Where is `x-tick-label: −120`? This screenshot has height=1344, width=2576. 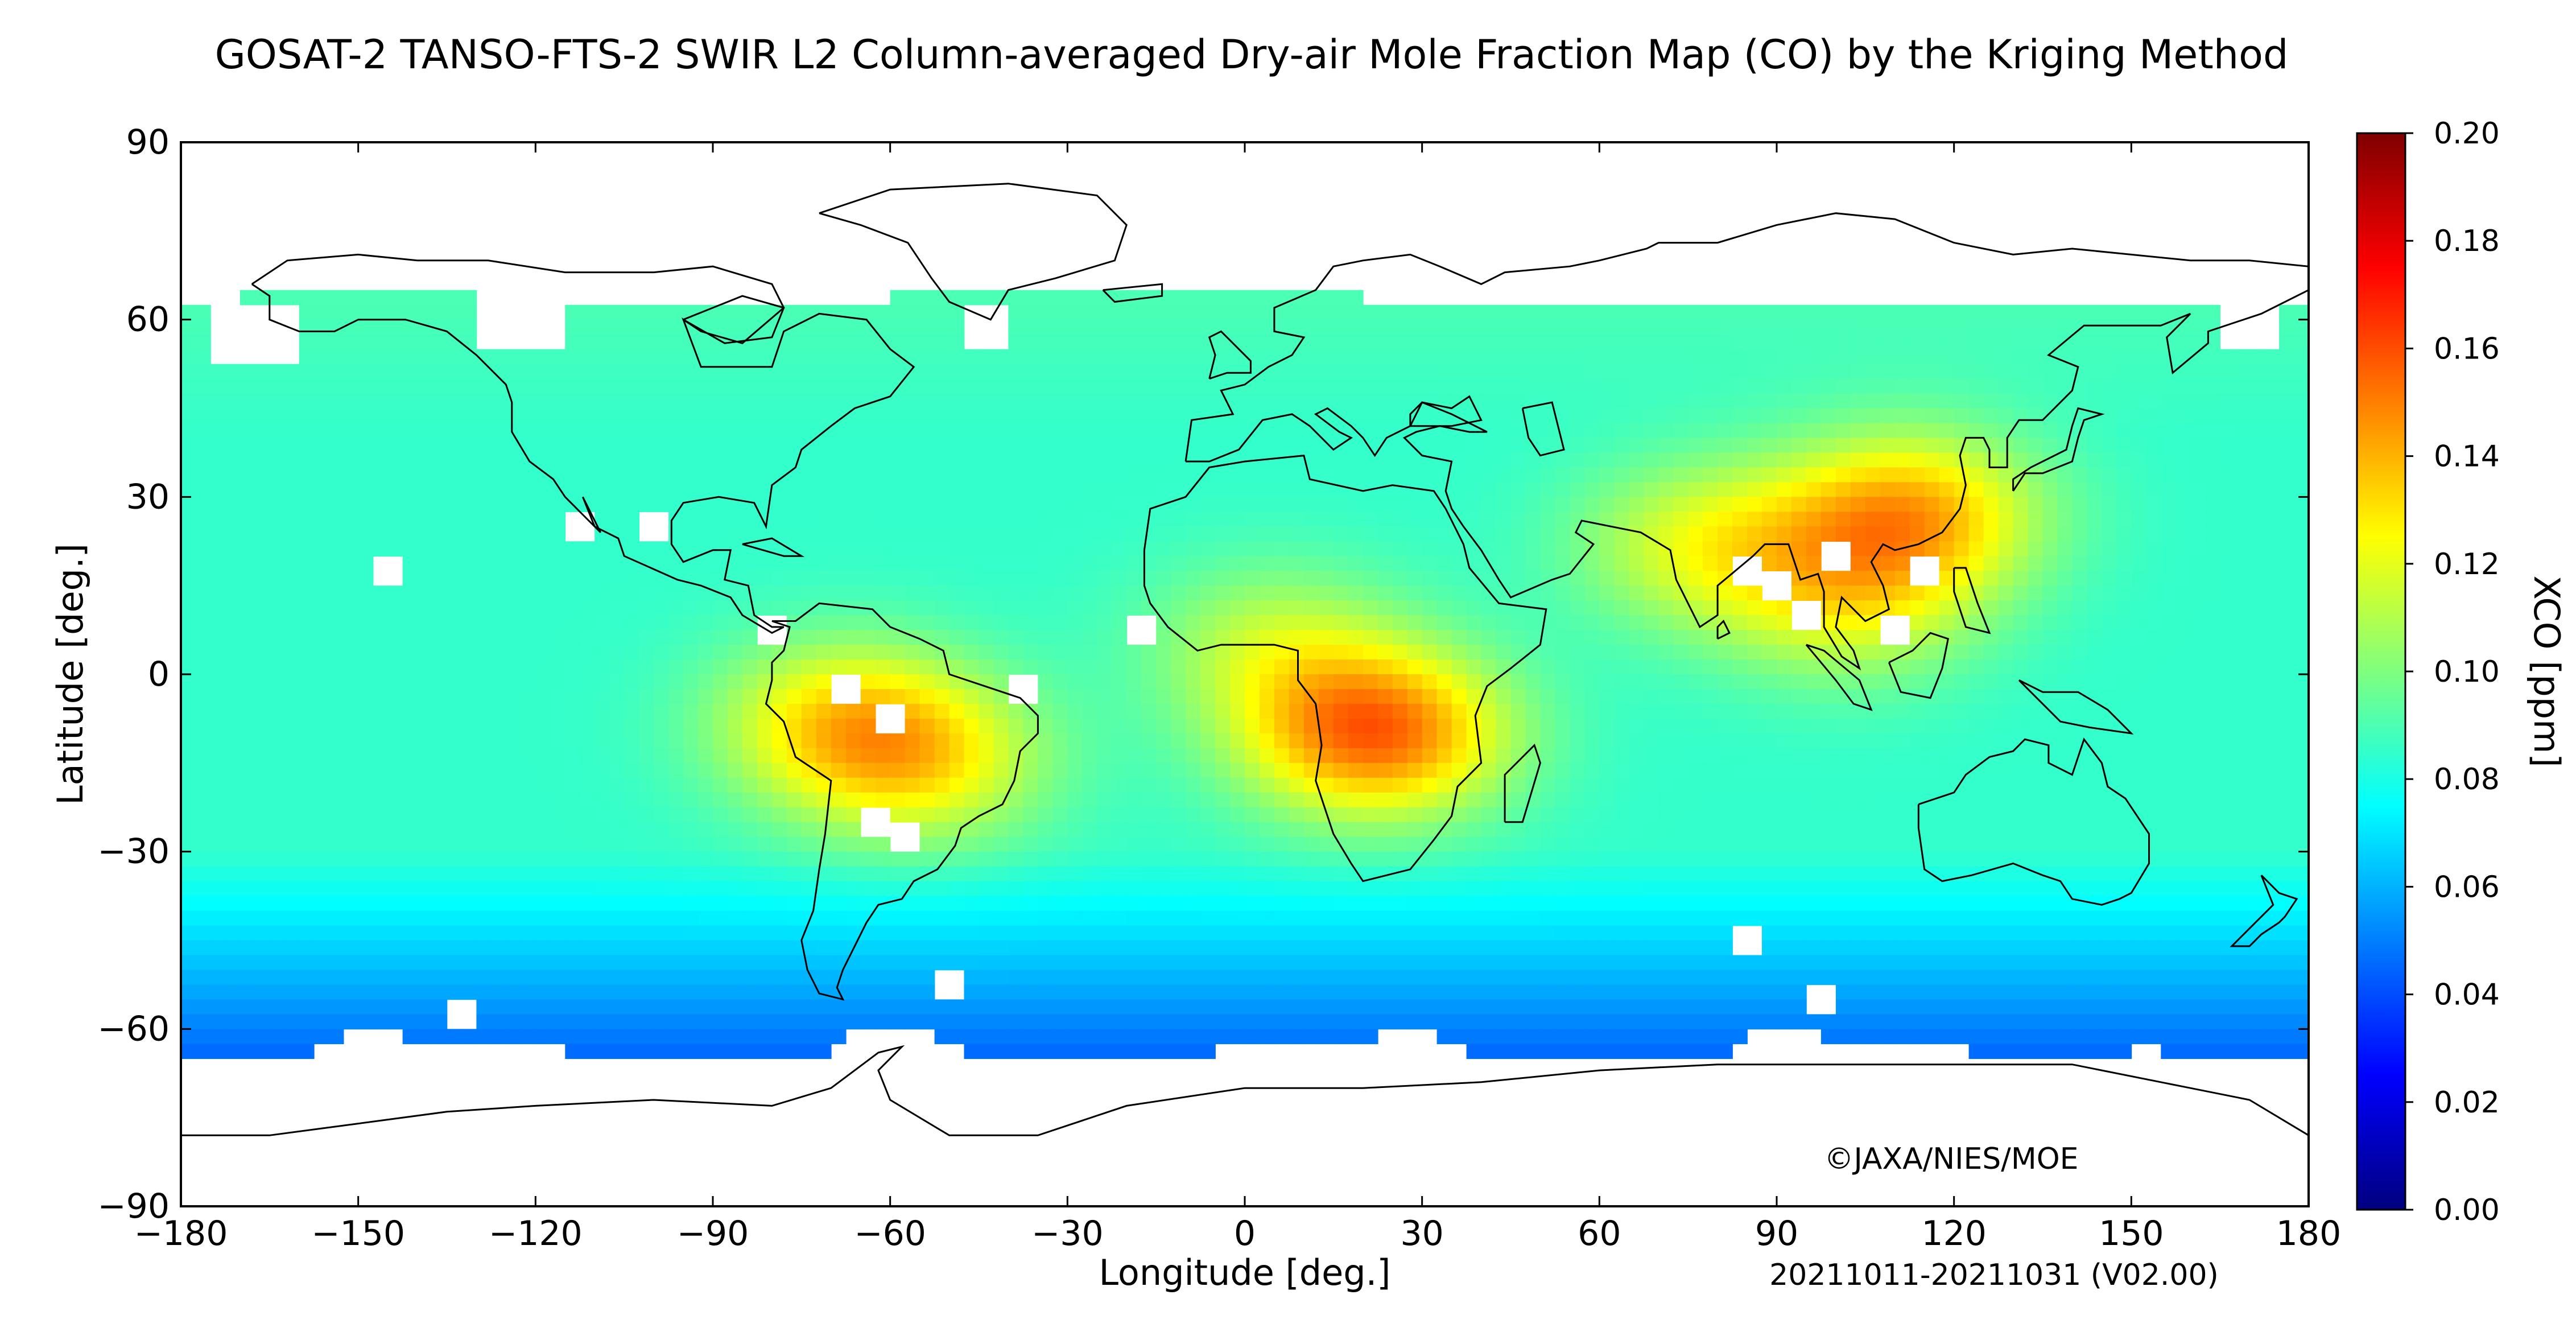 x-tick-label: −120 is located at coordinates (536, 1234).